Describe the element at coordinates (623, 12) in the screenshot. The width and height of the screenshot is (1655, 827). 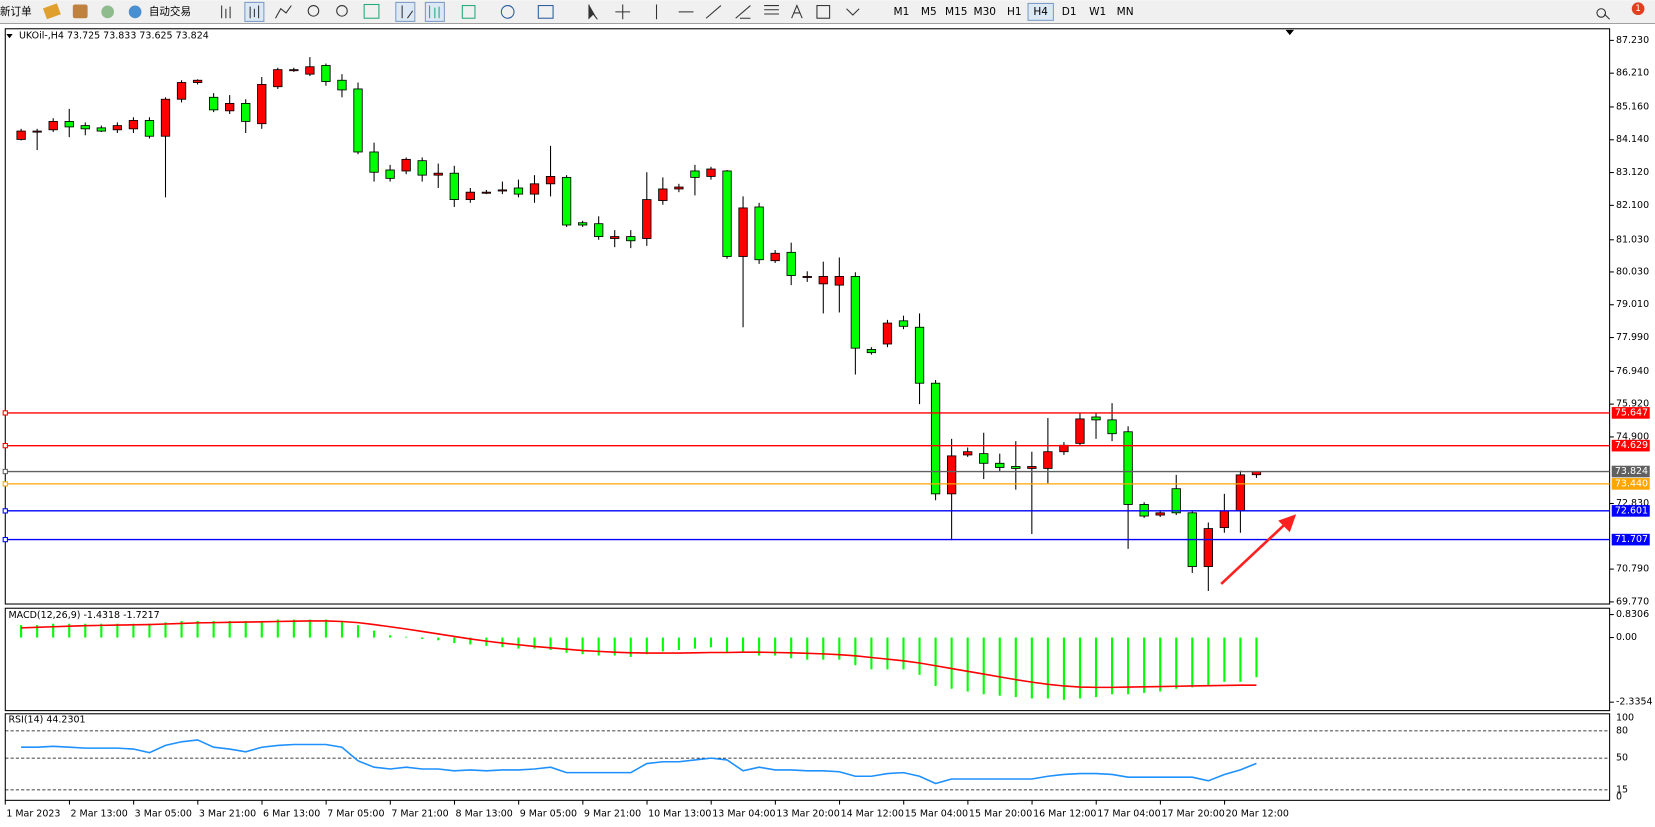
I see `crosshair-icon` at that location.